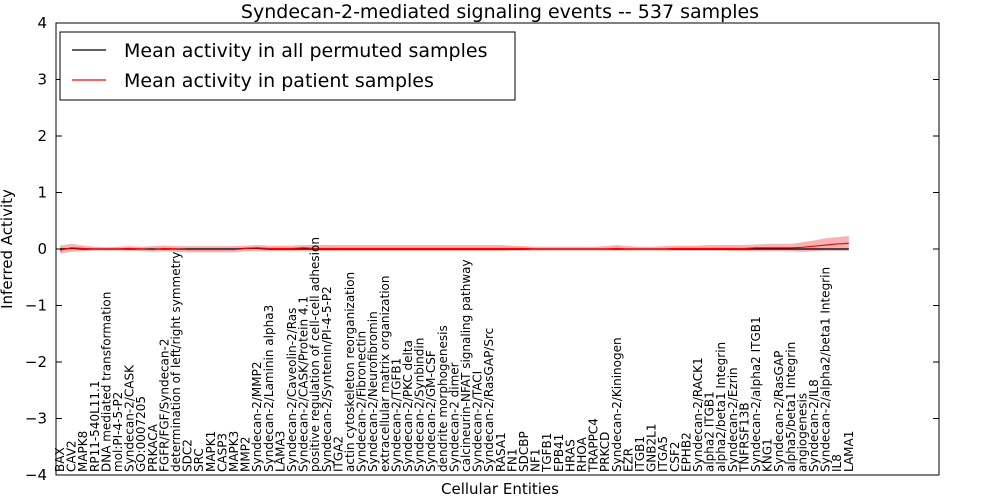 This screenshot has height=500, width=1000. I want to click on category-label: LAMA3, so click(280, 451).